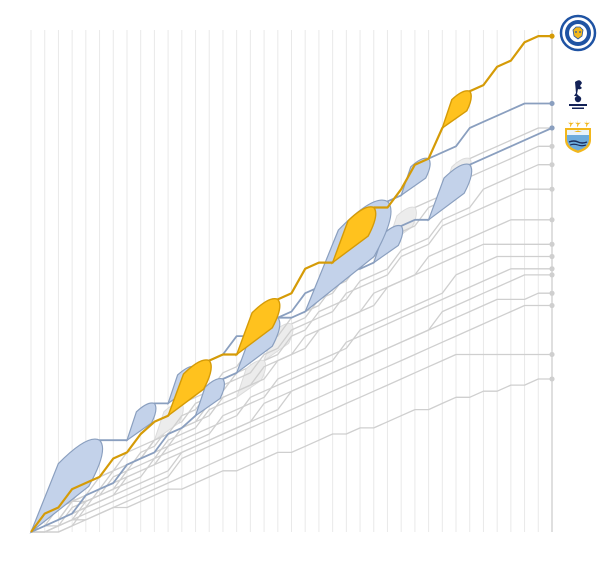 The width and height of the screenshot is (600, 578). What do you see at coordinates (552, 189) in the screenshot?
I see `rival-team-6-final-point` at bounding box center [552, 189].